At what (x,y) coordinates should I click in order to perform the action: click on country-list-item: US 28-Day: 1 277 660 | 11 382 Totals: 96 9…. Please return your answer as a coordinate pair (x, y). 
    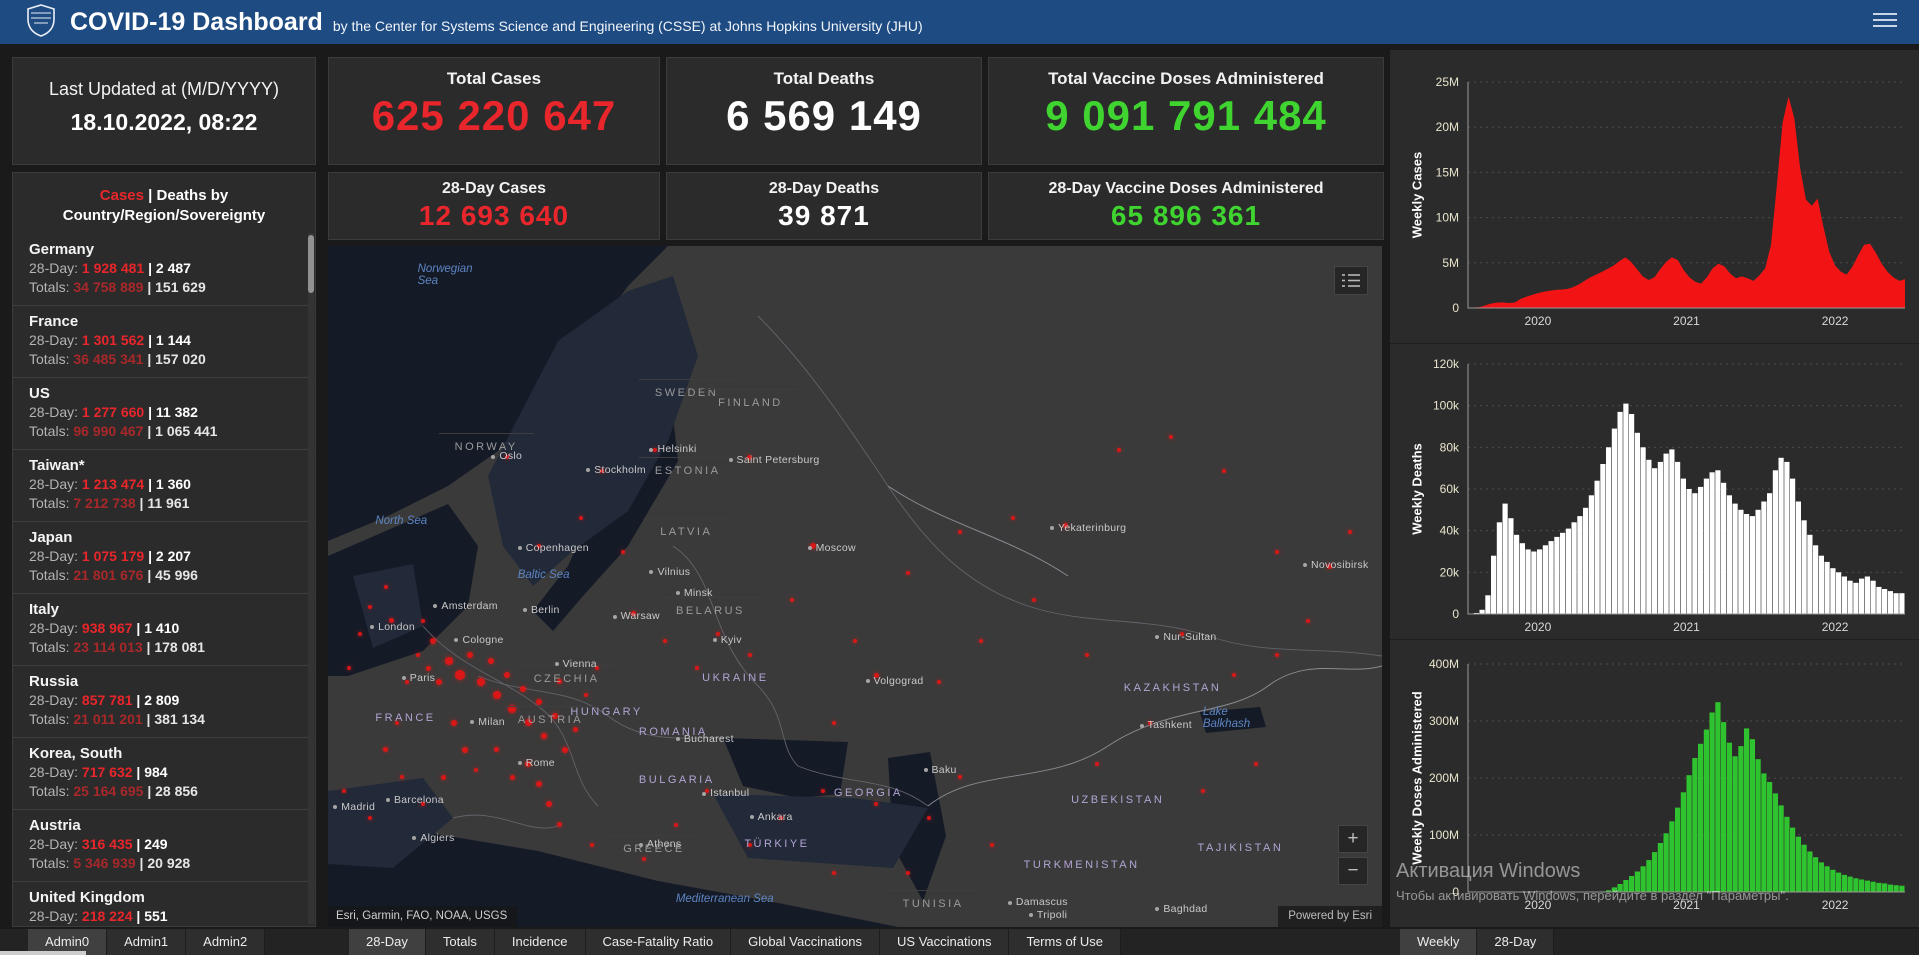
    Looking at the image, I should click on (164, 413).